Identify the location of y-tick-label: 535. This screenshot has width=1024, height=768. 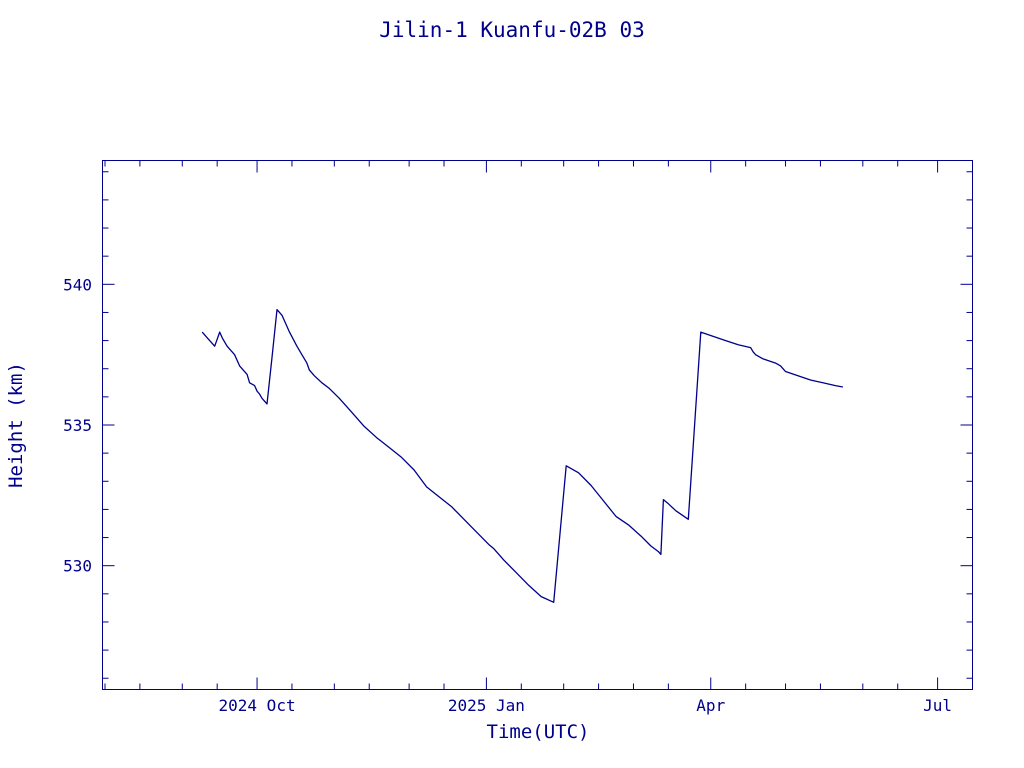
(77, 425).